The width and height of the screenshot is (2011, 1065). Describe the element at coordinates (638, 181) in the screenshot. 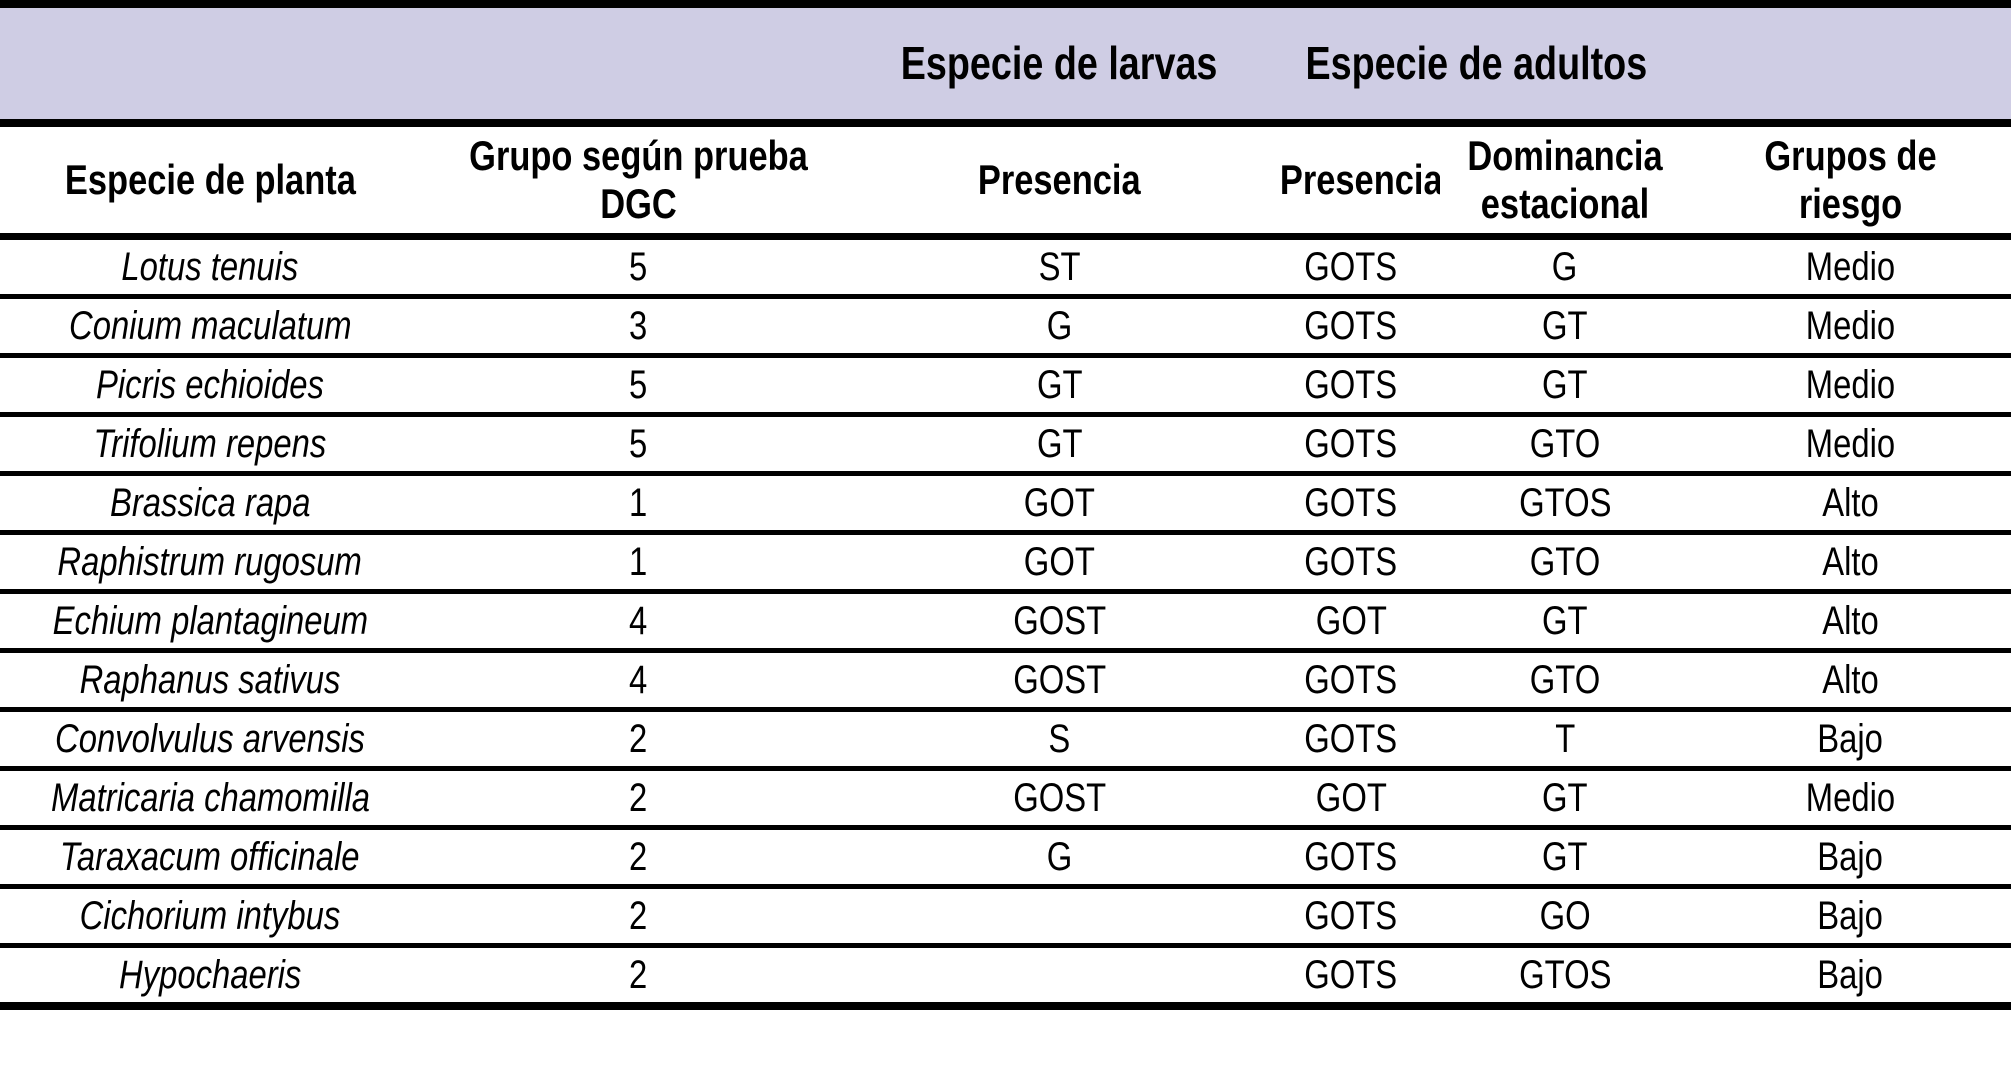

I see `col-header-dgc-group: Grupo según prueba DGC` at that location.